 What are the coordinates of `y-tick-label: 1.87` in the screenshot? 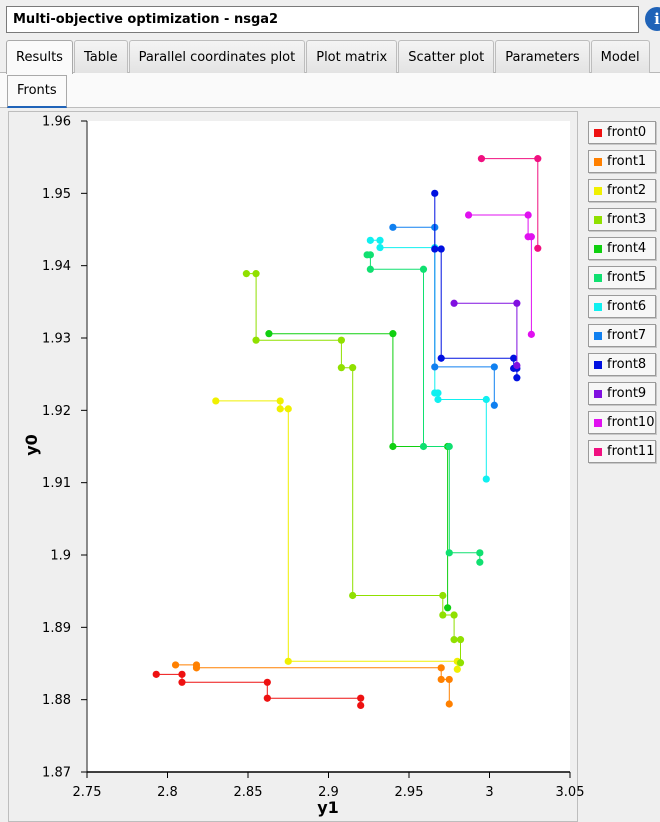 It's located at (56, 773).